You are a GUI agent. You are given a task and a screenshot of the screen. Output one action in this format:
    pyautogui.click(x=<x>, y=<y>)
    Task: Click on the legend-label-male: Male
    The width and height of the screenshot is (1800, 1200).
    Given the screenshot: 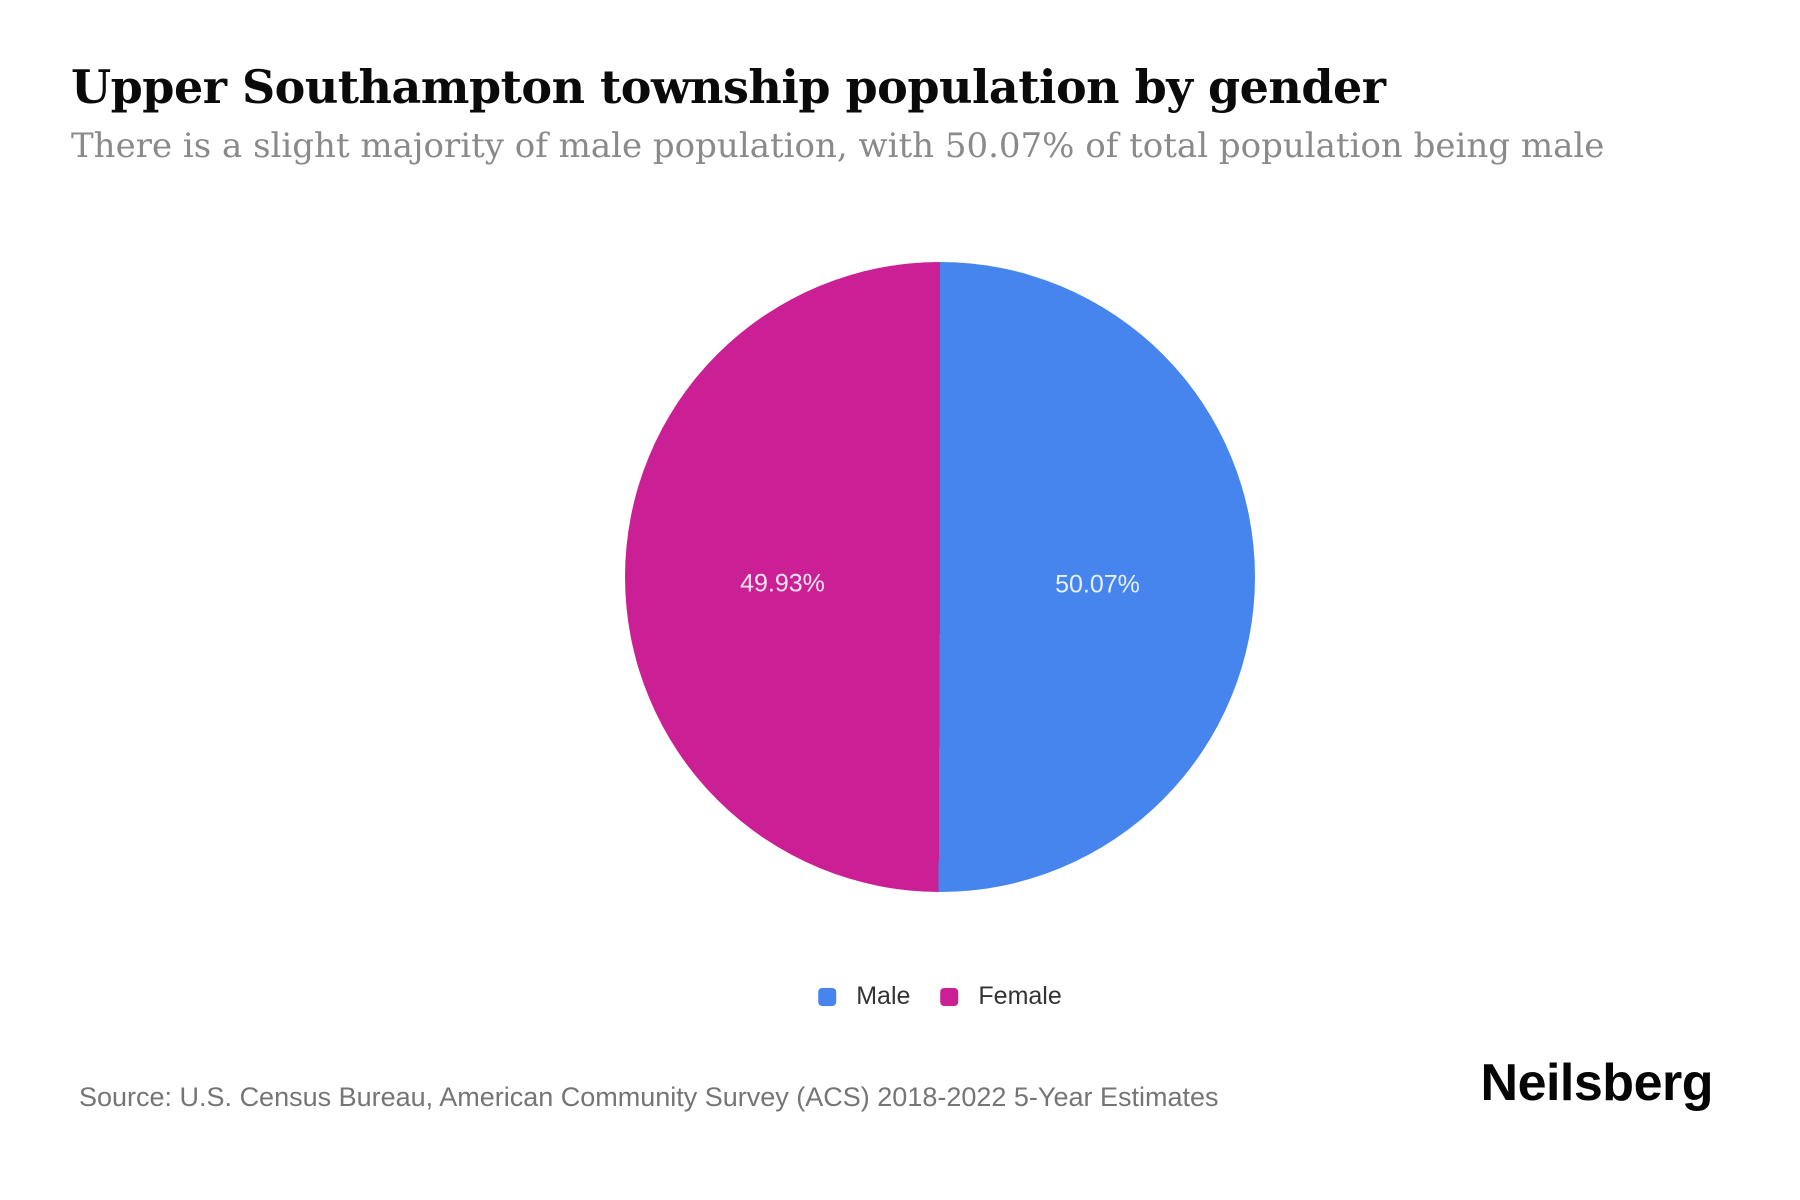 What is the action you would take?
    pyautogui.click(x=883, y=996)
    